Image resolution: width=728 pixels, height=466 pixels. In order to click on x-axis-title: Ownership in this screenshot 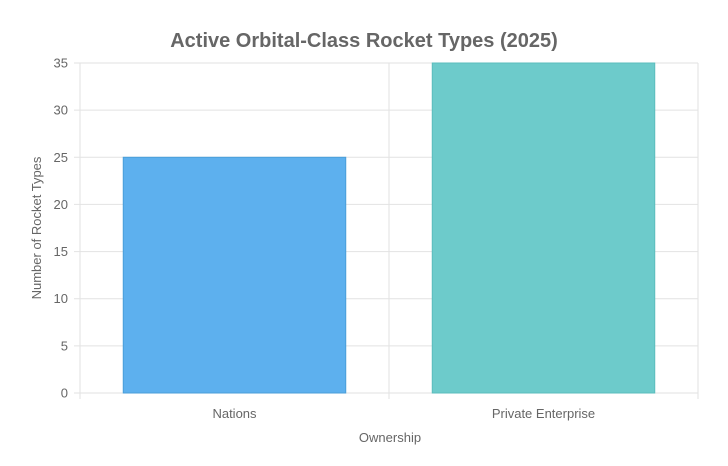, I will do `click(390, 437)`.